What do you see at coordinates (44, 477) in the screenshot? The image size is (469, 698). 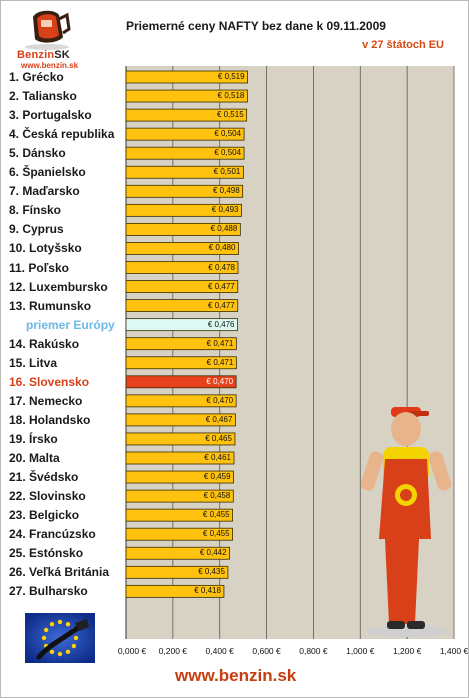 I see `category-label: 21. Švédsko` at bounding box center [44, 477].